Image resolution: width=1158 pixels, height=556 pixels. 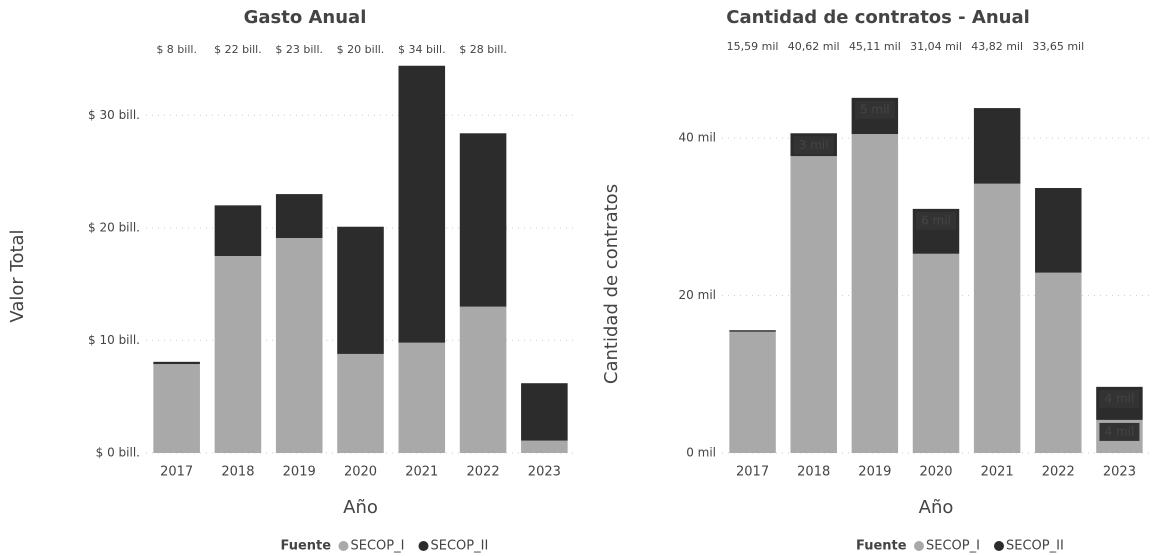 I want to click on total-label: 45,11 mil, so click(x=875, y=46).